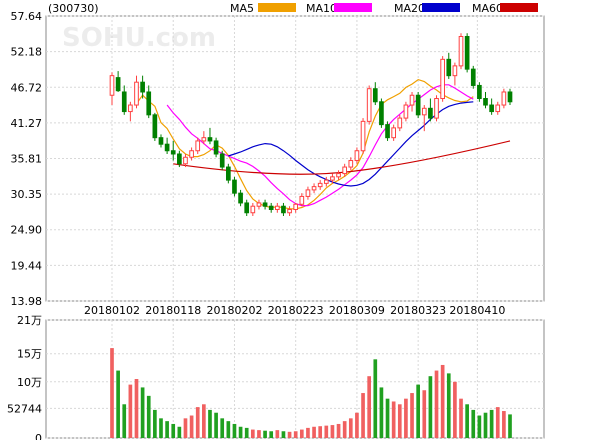 Image resolution: width=600 pixels, height=444 pixels. I want to click on price-tick-label: 24.90, so click(27, 230).